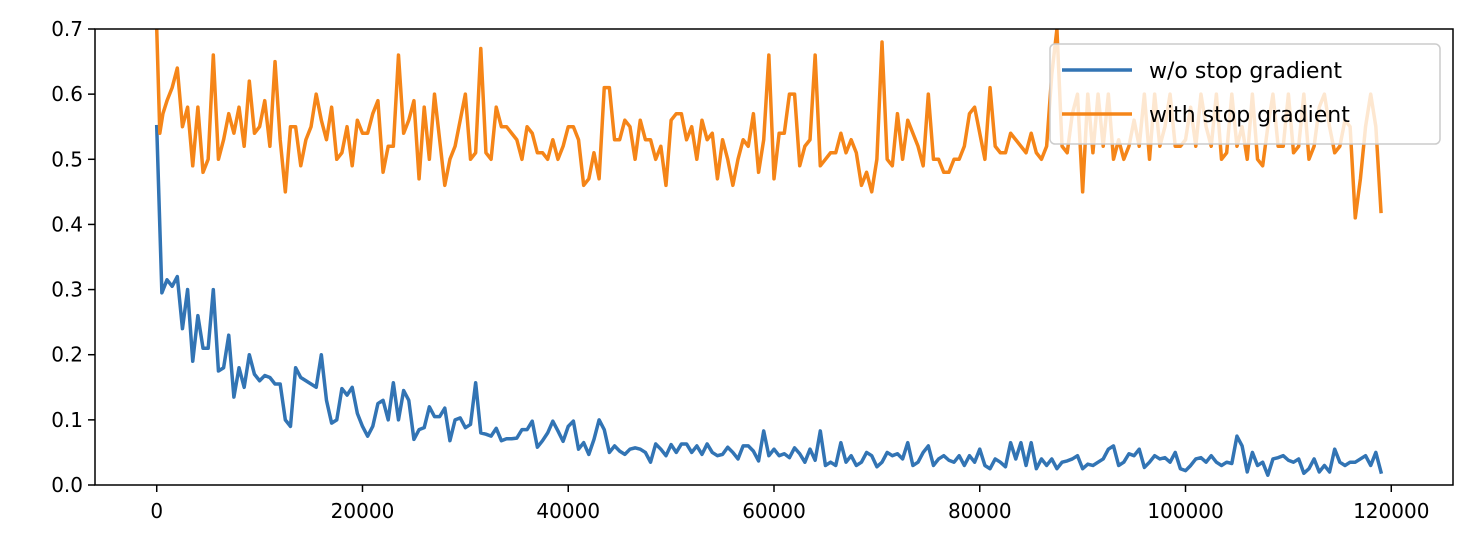 This screenshot has width=1467, height=550. I want to click on x-tick-label: 100000, so click(1185, 511).